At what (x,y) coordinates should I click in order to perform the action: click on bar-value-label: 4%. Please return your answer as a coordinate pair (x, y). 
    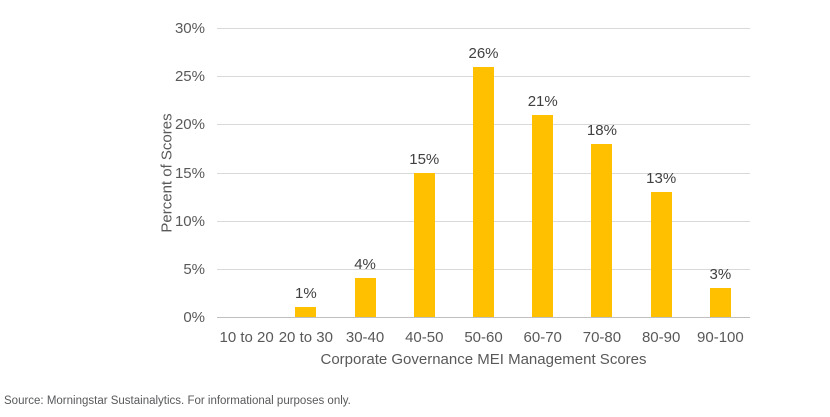
    Looking at the image, I should click on (365, 265).